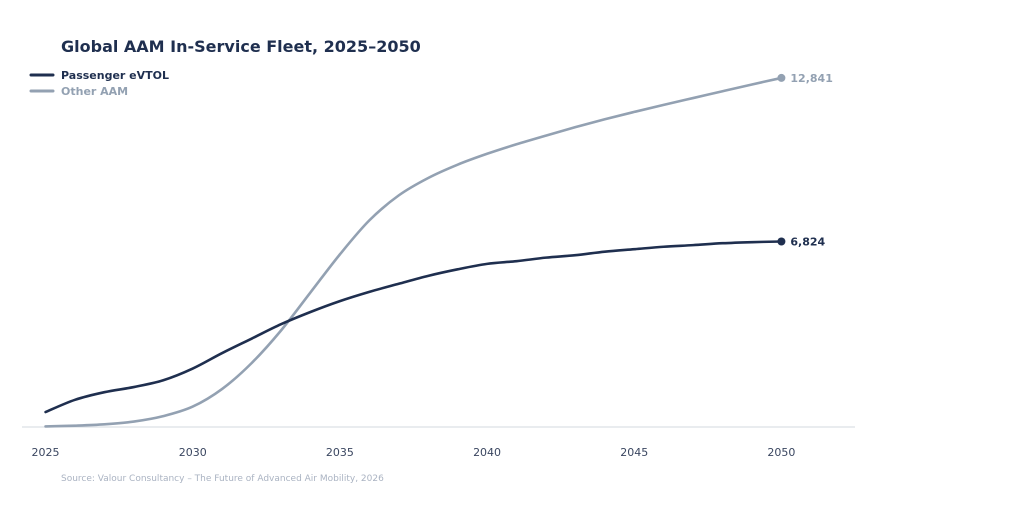 Image resolution: width=1024 pixels, height=513 pixels. I want to click on x-tick-label-2040: 2040, so click(487, 452).